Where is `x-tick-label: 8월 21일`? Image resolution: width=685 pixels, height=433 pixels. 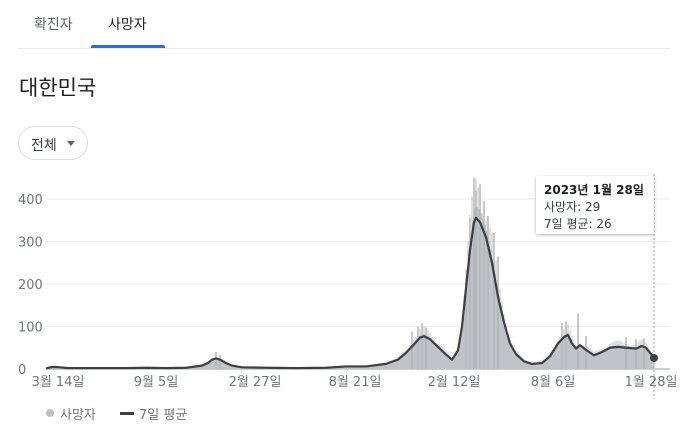 x-tick-label: 8월 21일 is located at coordinates (355, 382).